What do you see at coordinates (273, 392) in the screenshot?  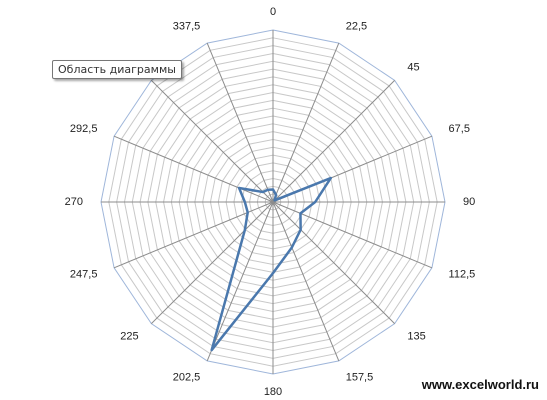 I see `category-label: 180` at bounding box center [273, 392].